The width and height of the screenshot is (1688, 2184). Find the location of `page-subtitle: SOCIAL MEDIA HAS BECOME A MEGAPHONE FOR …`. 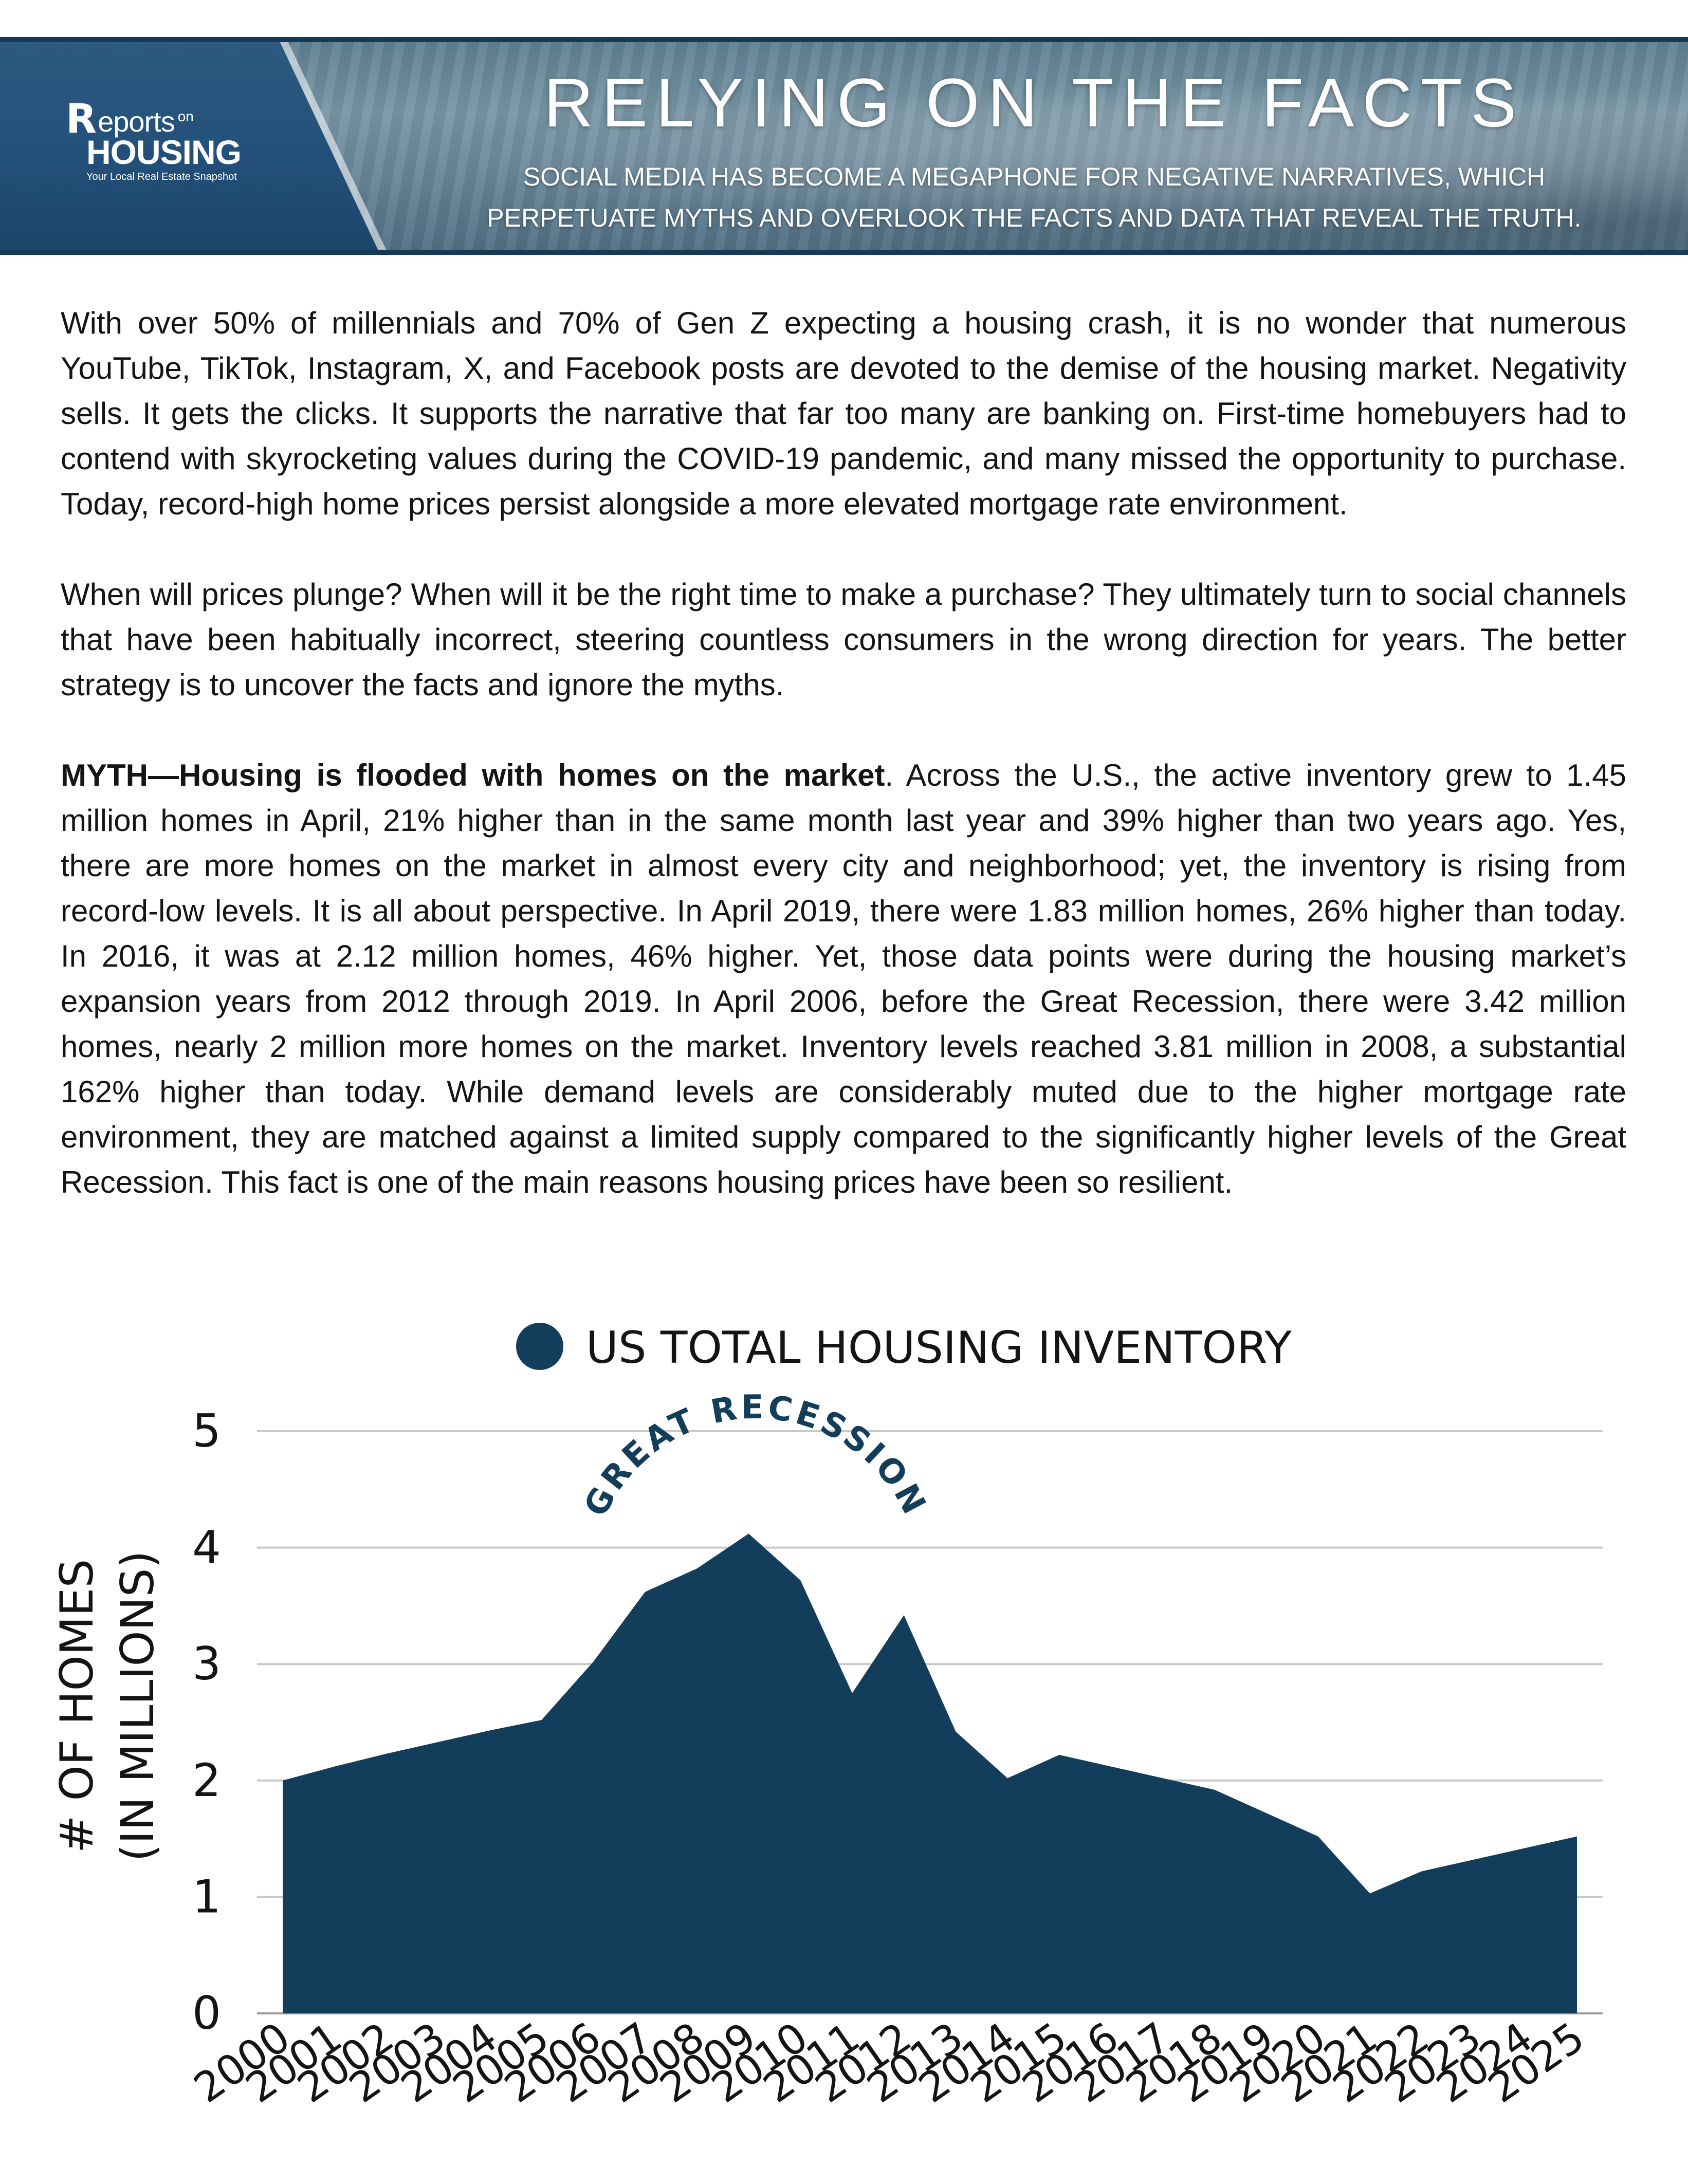

page-subtitle: SOCIAL MEDIA HAS BECOME A MEGAPHONE FOR … is located at coordinates (1034, 197).